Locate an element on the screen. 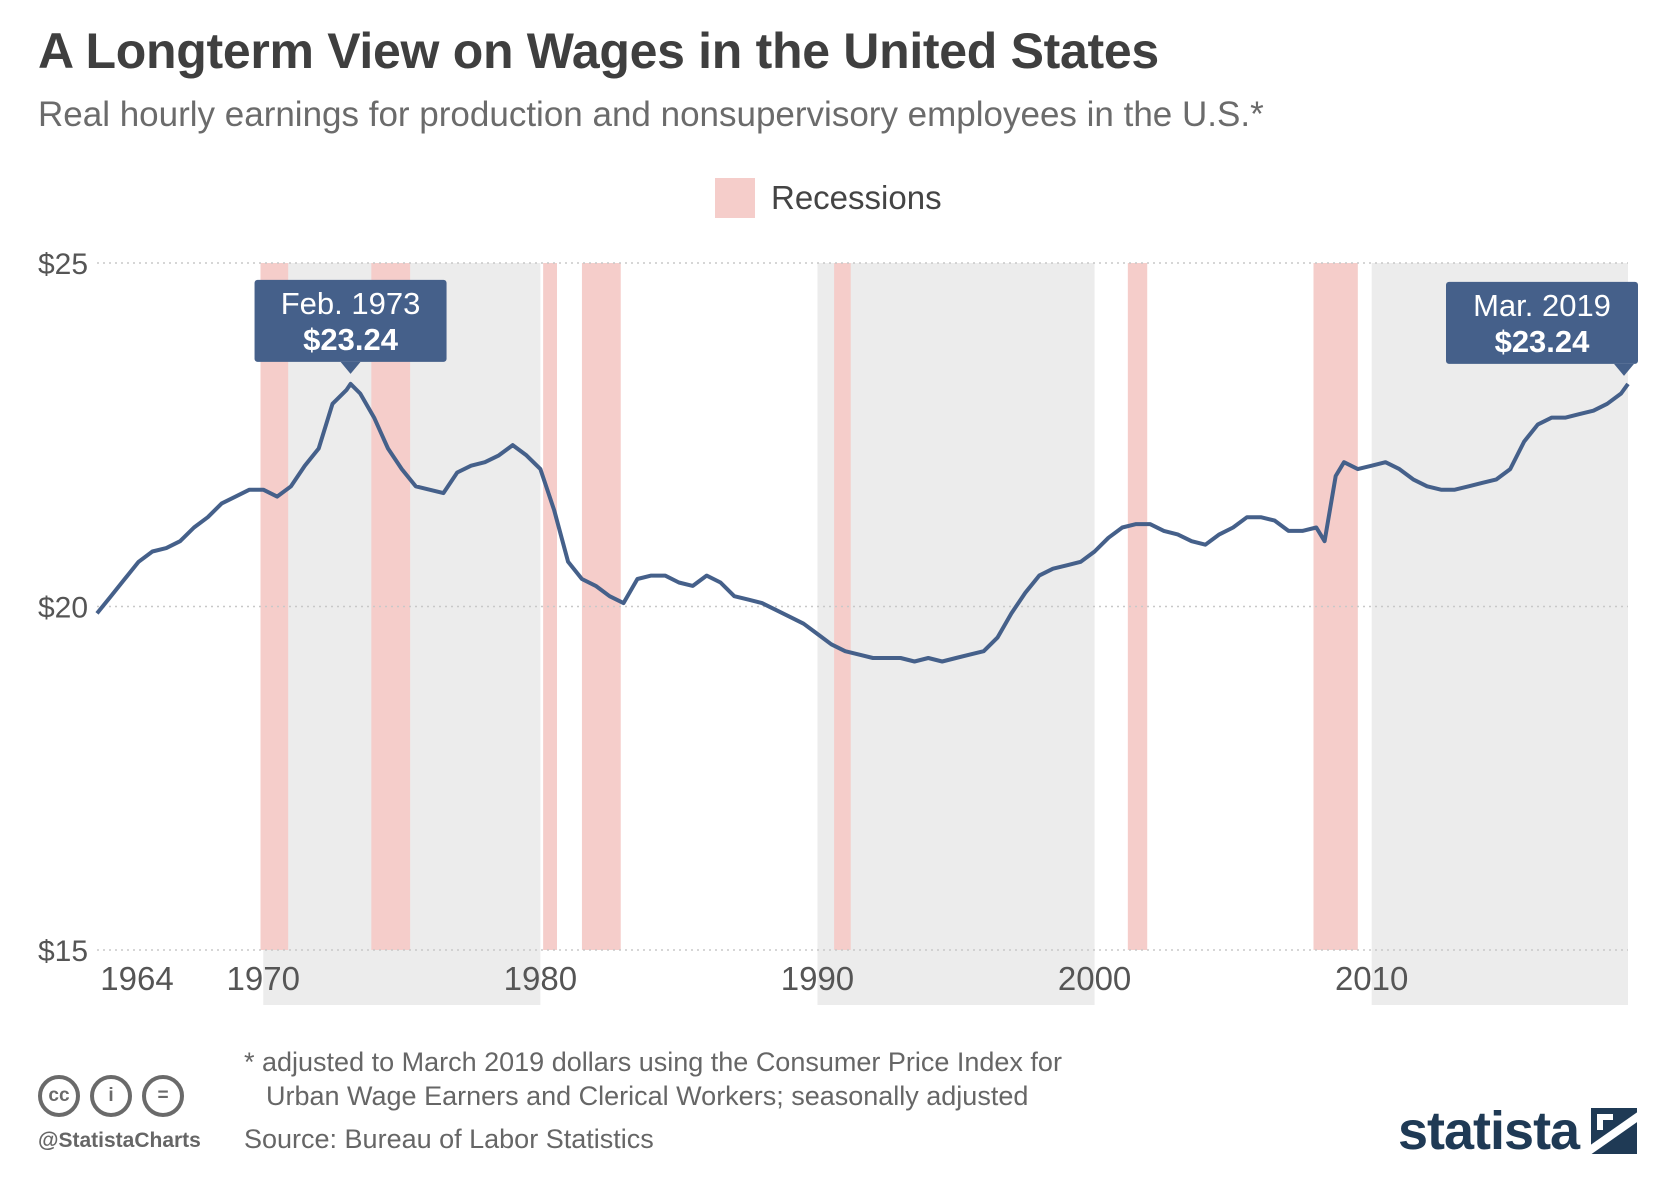  y-tick-label: $20 is located at coordinates (63, 608).